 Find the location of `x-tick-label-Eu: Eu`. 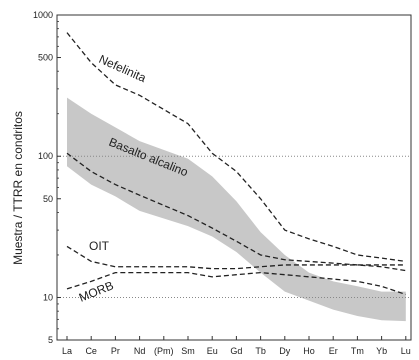

x-tick-label-Eu: Eu is located at coordinates (212, 351).